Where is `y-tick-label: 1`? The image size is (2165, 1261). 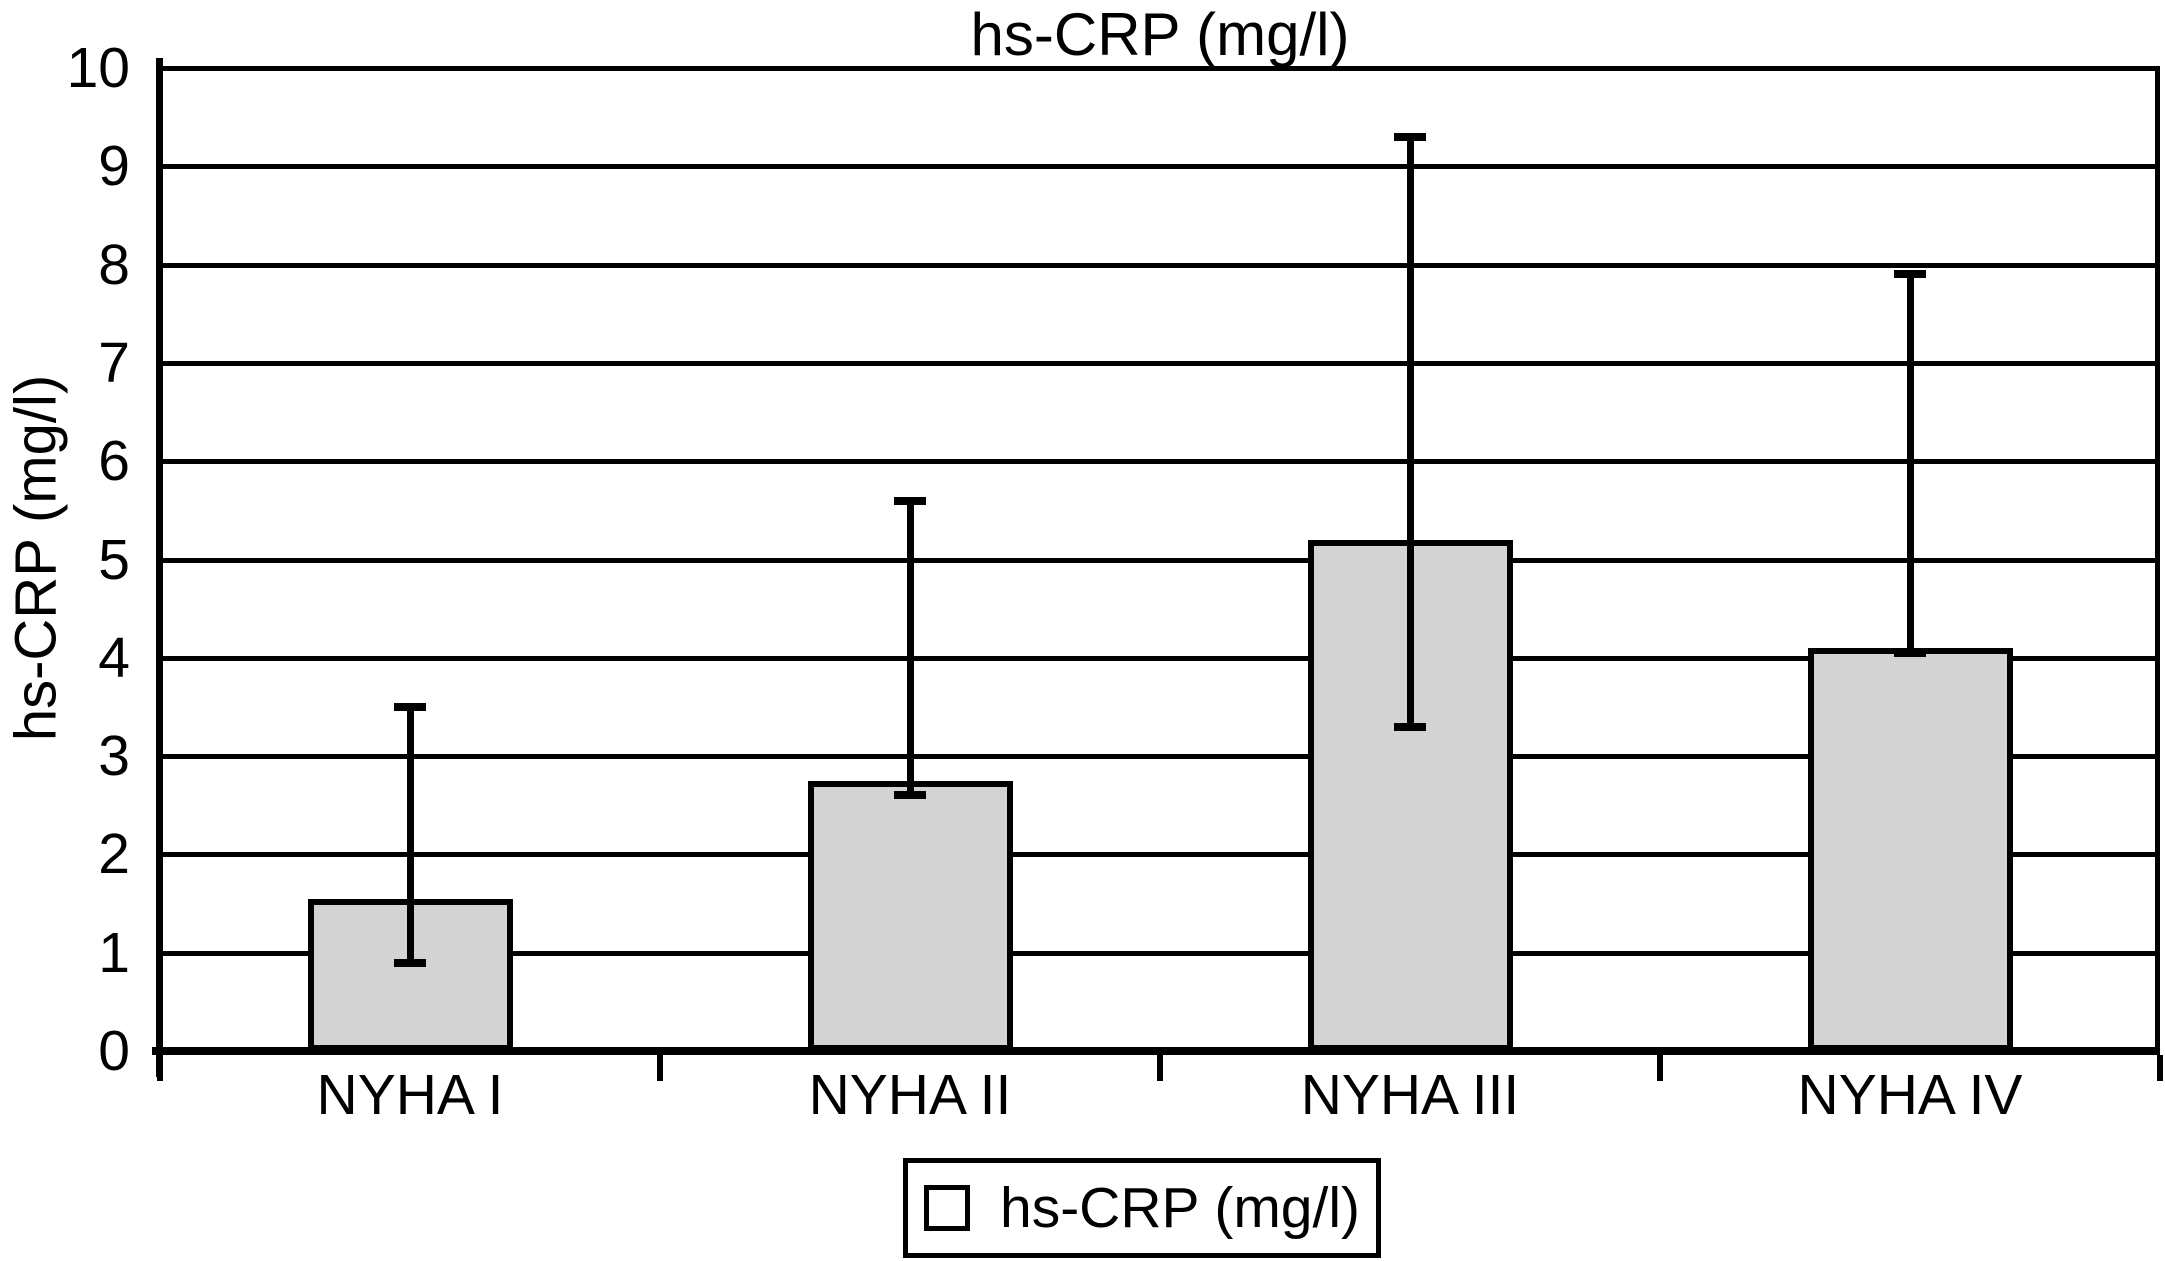
y-tick-label: 1 is located at coordinates (114, 952).